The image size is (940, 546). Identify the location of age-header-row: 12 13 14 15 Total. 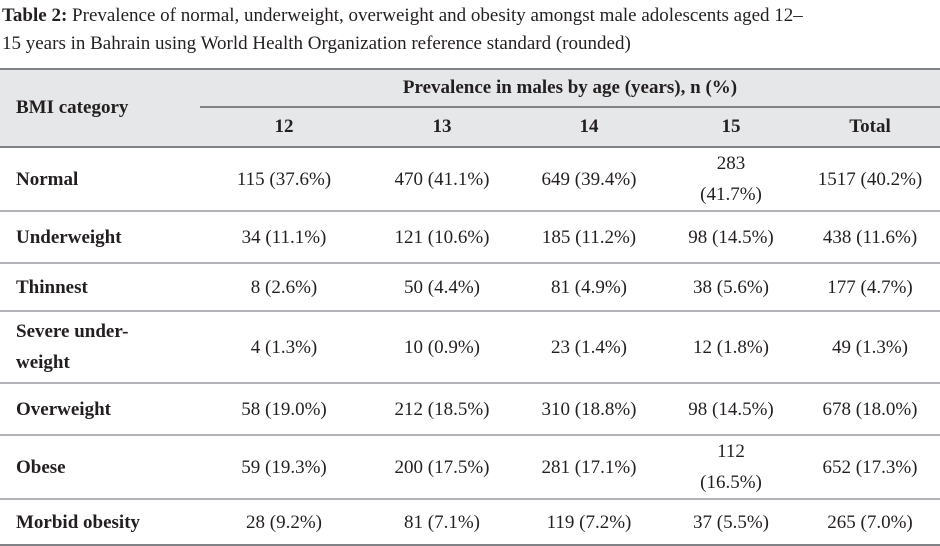
(470, 127).